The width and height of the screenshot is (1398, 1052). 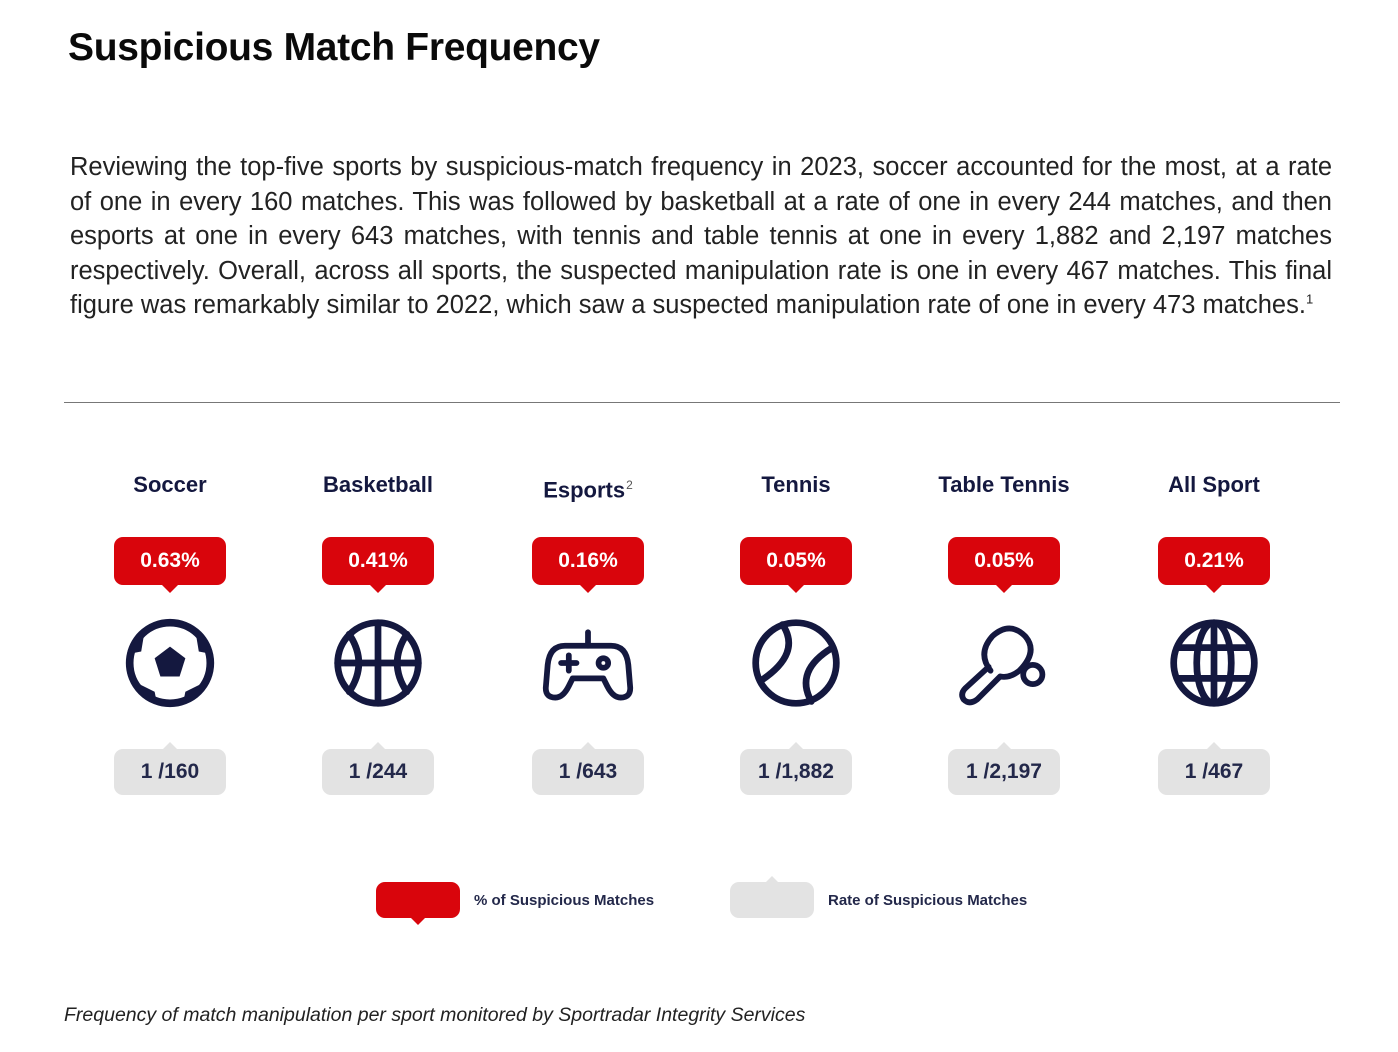 I want to click on rate-suspicious-badge: 1 /643, so click(x=588, y=768).